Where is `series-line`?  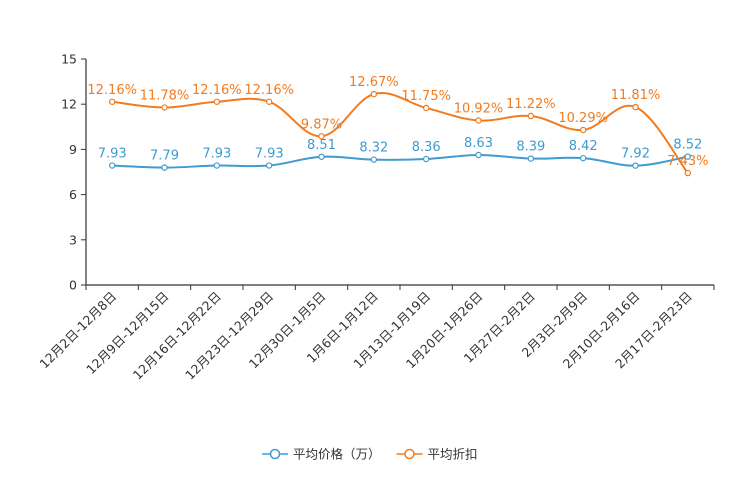 series-line is located at coordinates (400, 161).